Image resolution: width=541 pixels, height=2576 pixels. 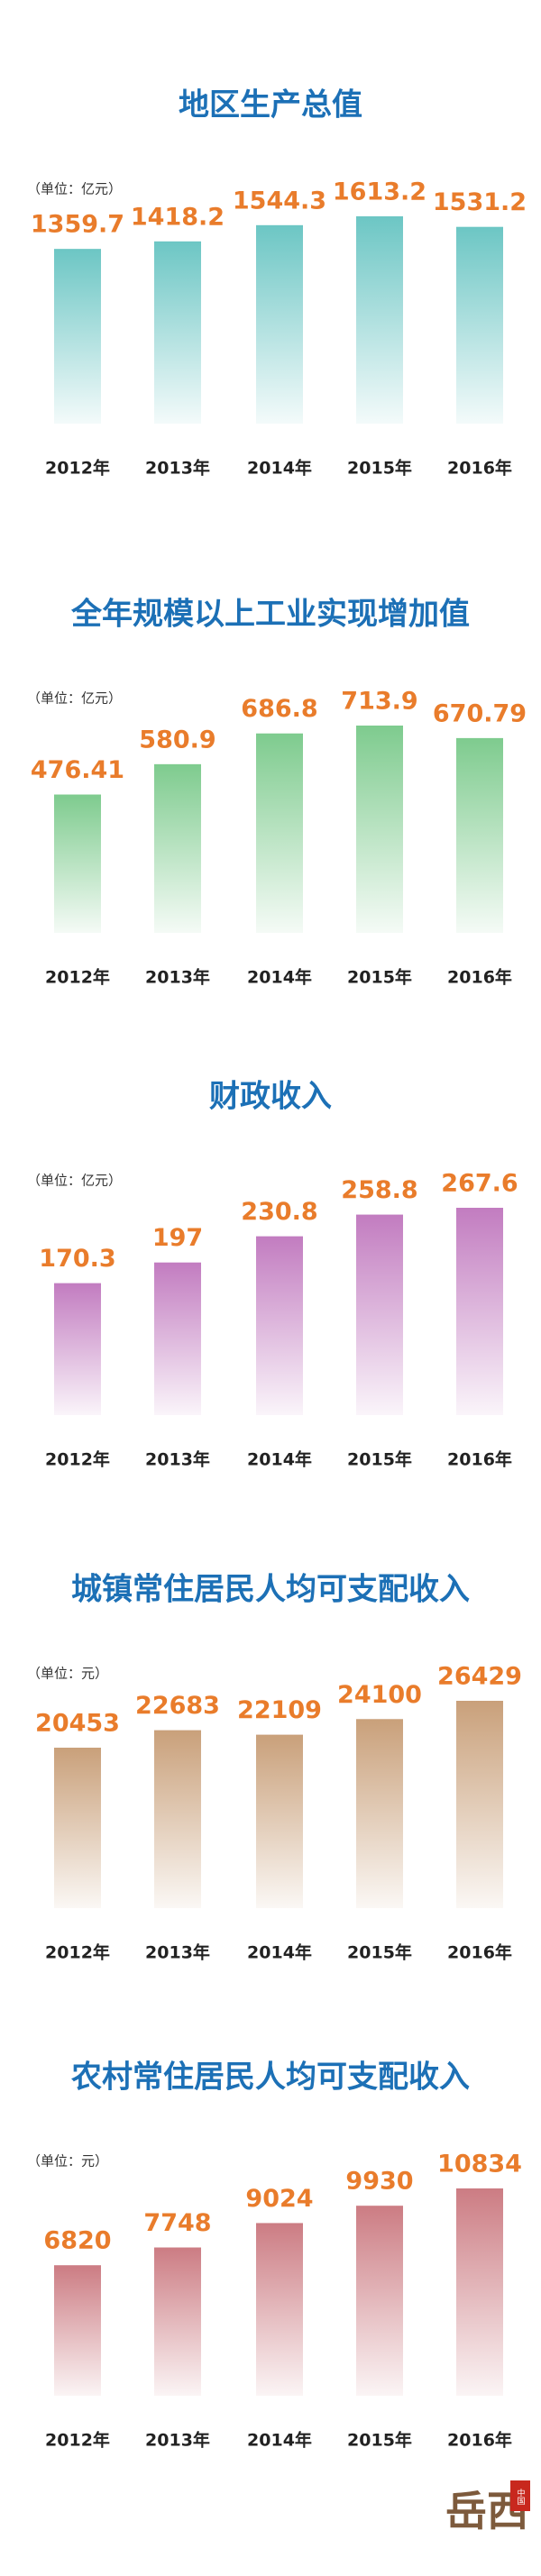 I want to click on value-label: 476.41, so click(x=77, y=770).